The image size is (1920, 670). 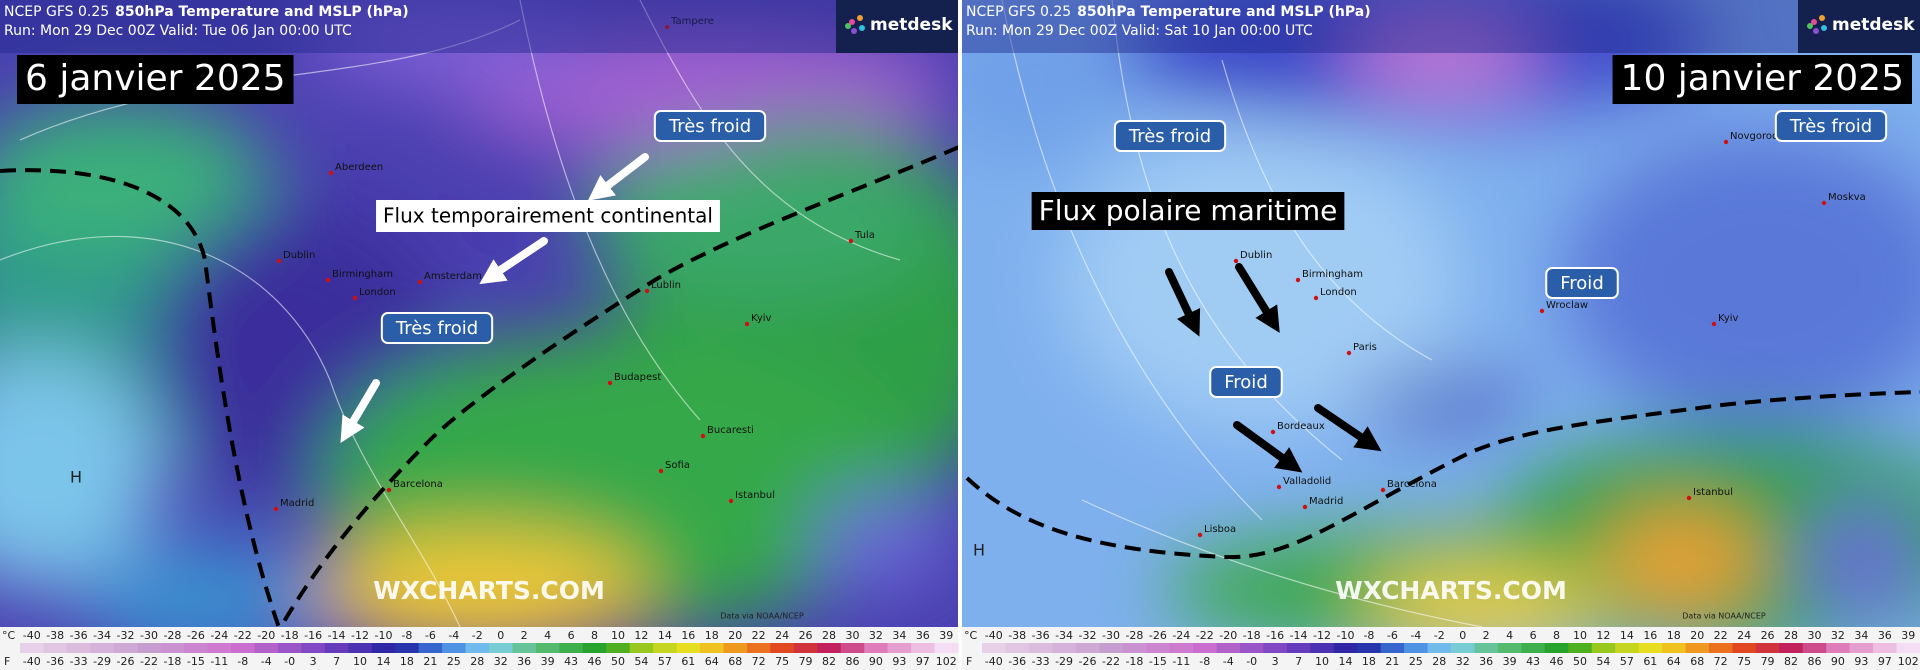 I want to click on fahrenheit-label: 54, so click(x=641, y=661).